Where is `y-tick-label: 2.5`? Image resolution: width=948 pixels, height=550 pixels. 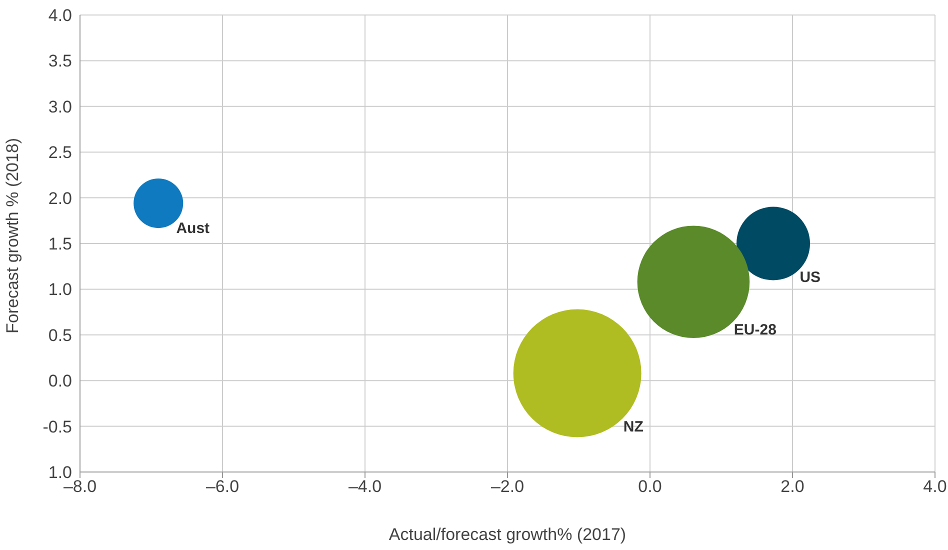 y-tick-label: 2.5 is located at coordinates (60, 152).